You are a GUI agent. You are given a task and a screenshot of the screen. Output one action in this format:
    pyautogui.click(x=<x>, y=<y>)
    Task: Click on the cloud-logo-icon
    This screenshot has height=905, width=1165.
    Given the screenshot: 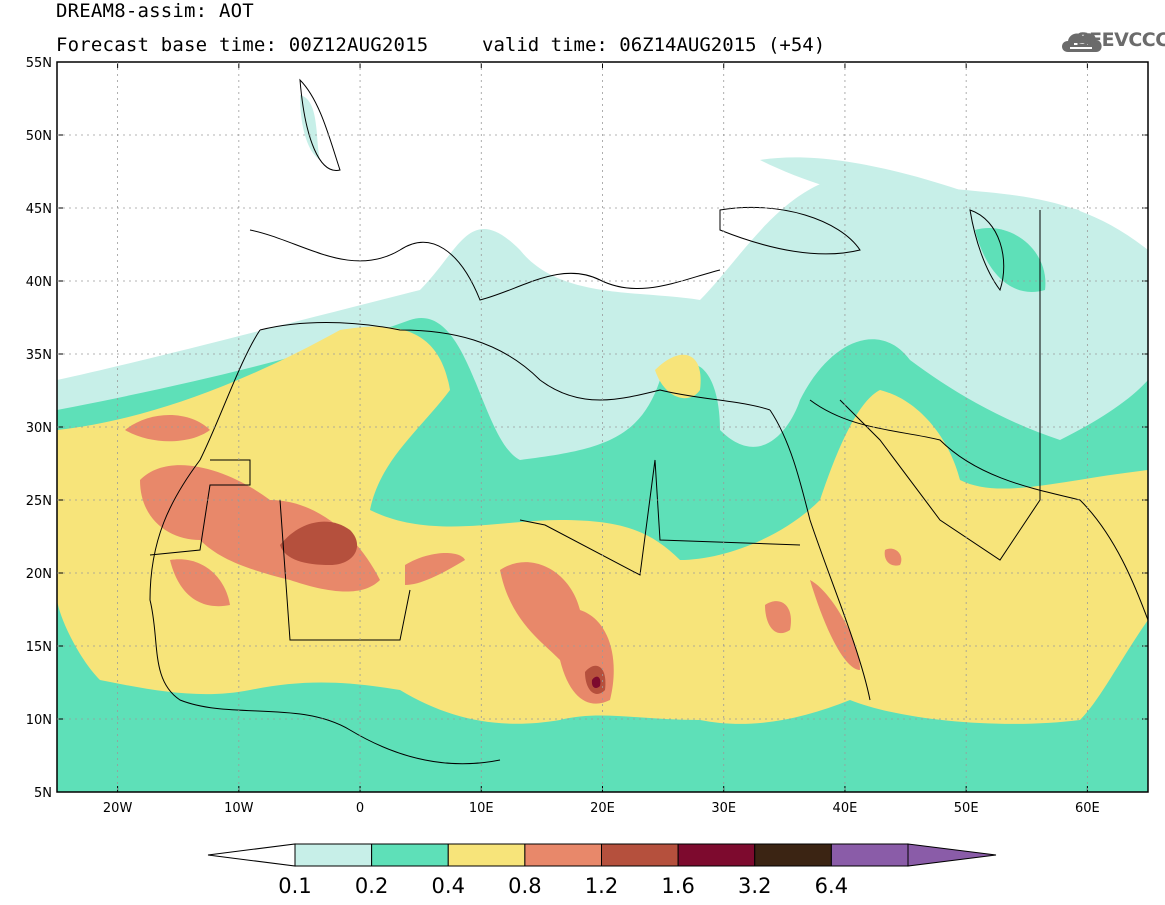 What is the action you would take?
    pyautogui.click(x=1082, y=42)
    